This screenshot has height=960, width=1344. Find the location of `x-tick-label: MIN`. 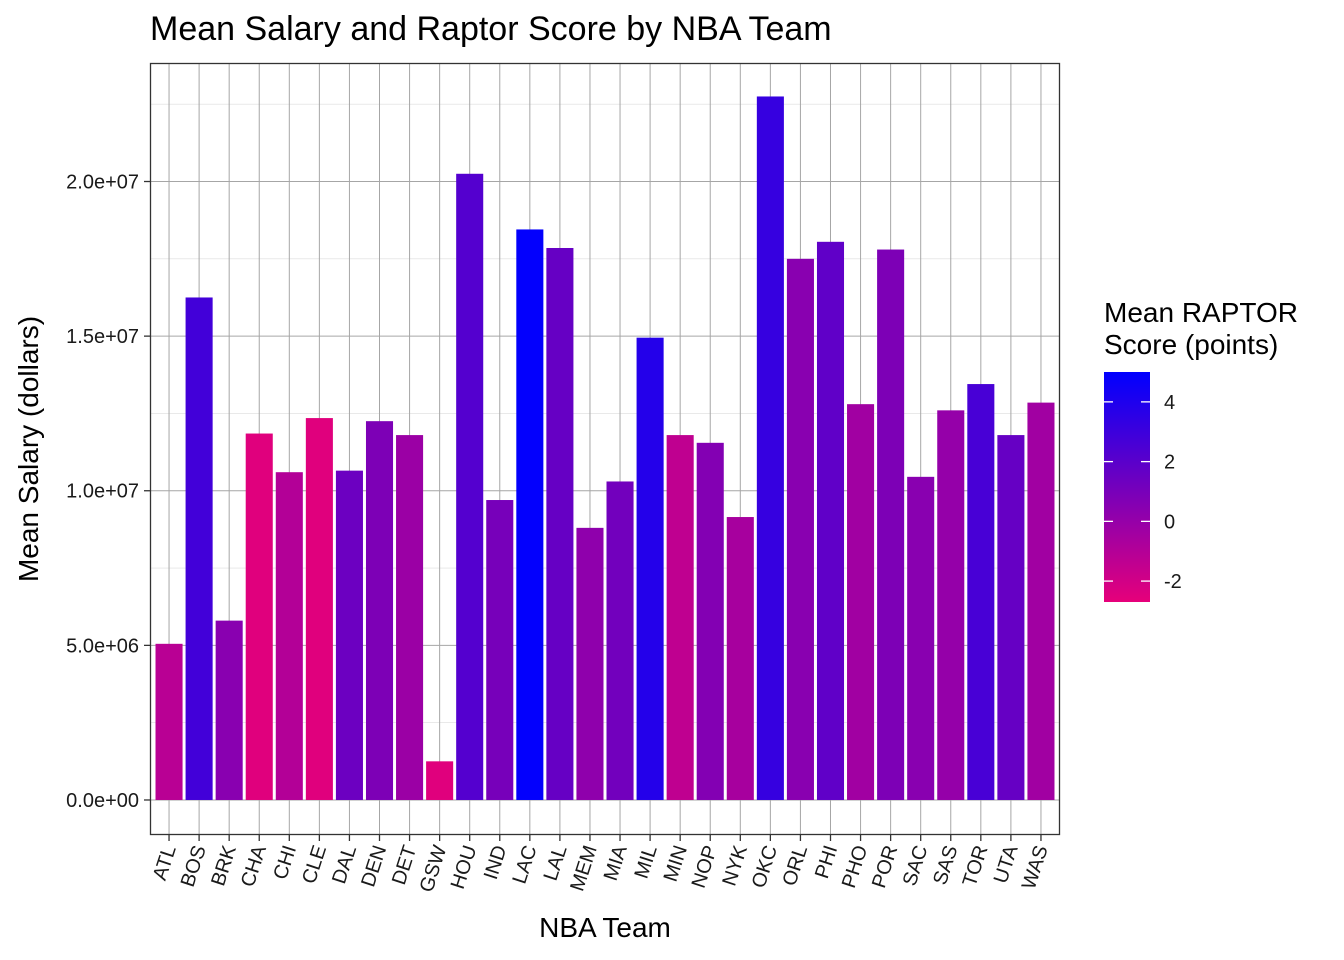

x-tick-label: MIN is located at coordinates (676, 864).